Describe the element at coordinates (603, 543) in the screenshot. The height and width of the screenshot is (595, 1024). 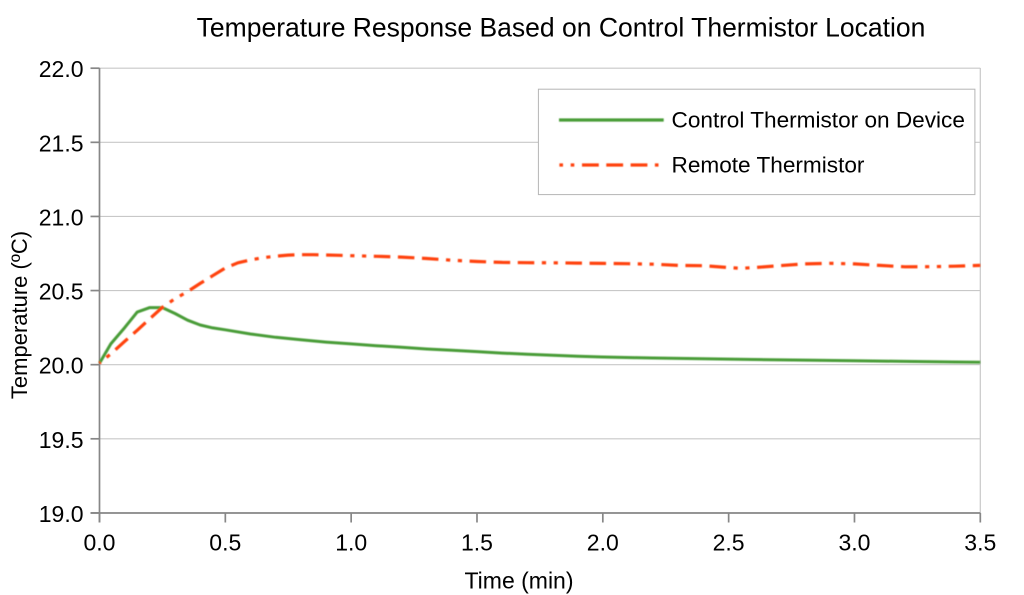
I see `svg-text: 2.0` at that location.